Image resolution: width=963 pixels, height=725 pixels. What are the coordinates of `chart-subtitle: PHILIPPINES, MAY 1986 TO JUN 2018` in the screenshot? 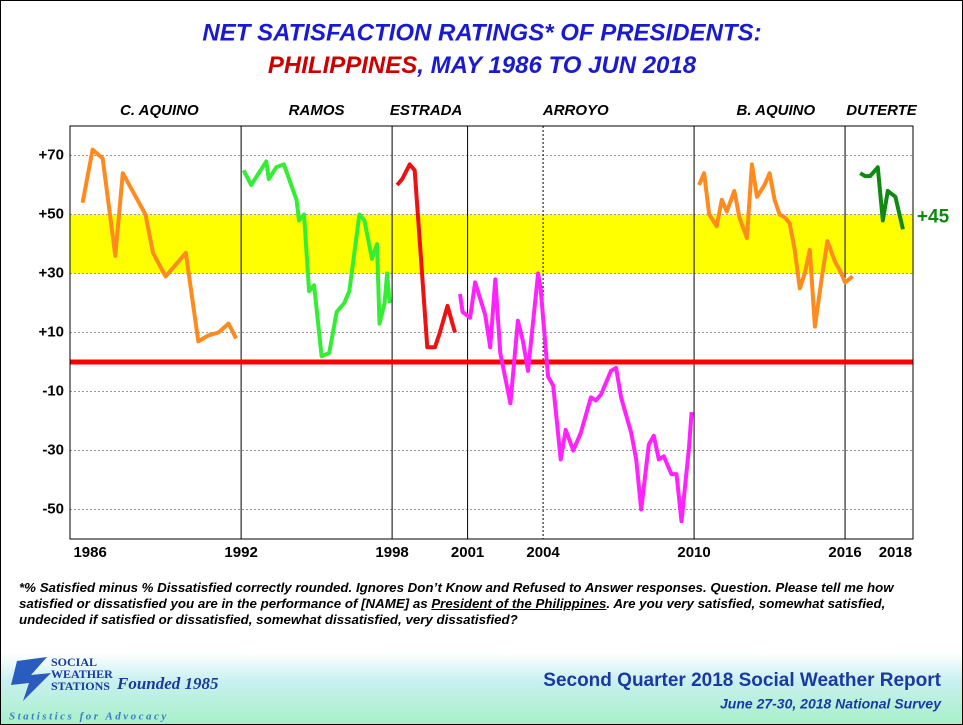 It's located at (482, 65).